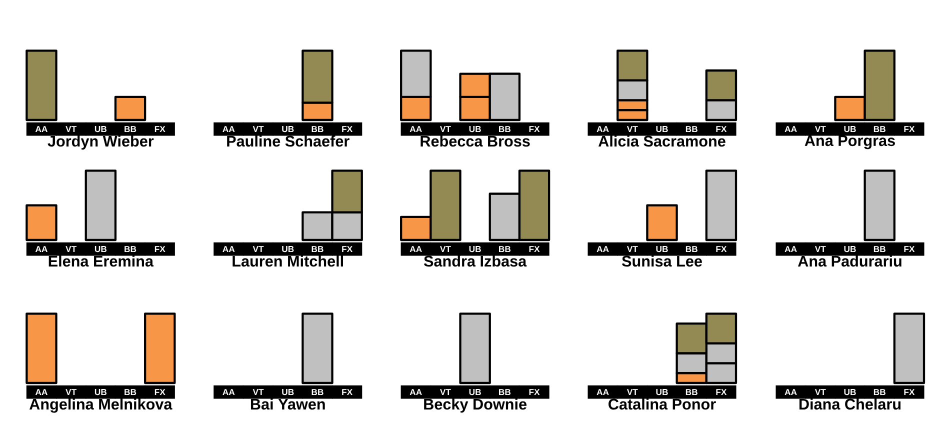 Image resolution: width=945 pixels, height=433 pixels. I want to click on text: Lauren Mitchell, so click(288, 261).